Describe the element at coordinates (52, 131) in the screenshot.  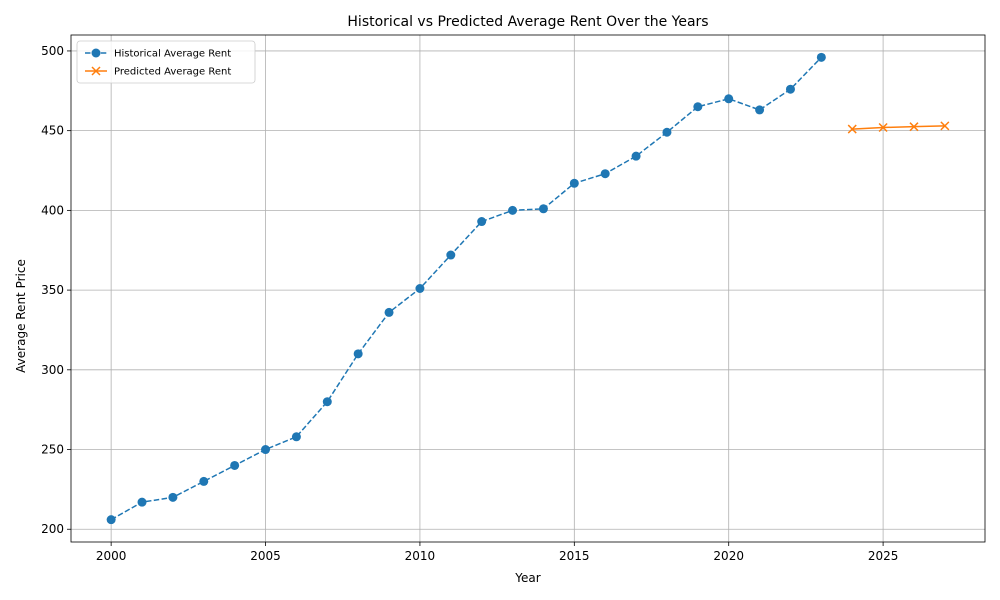
I see `y-tick-label: 450` at that location.